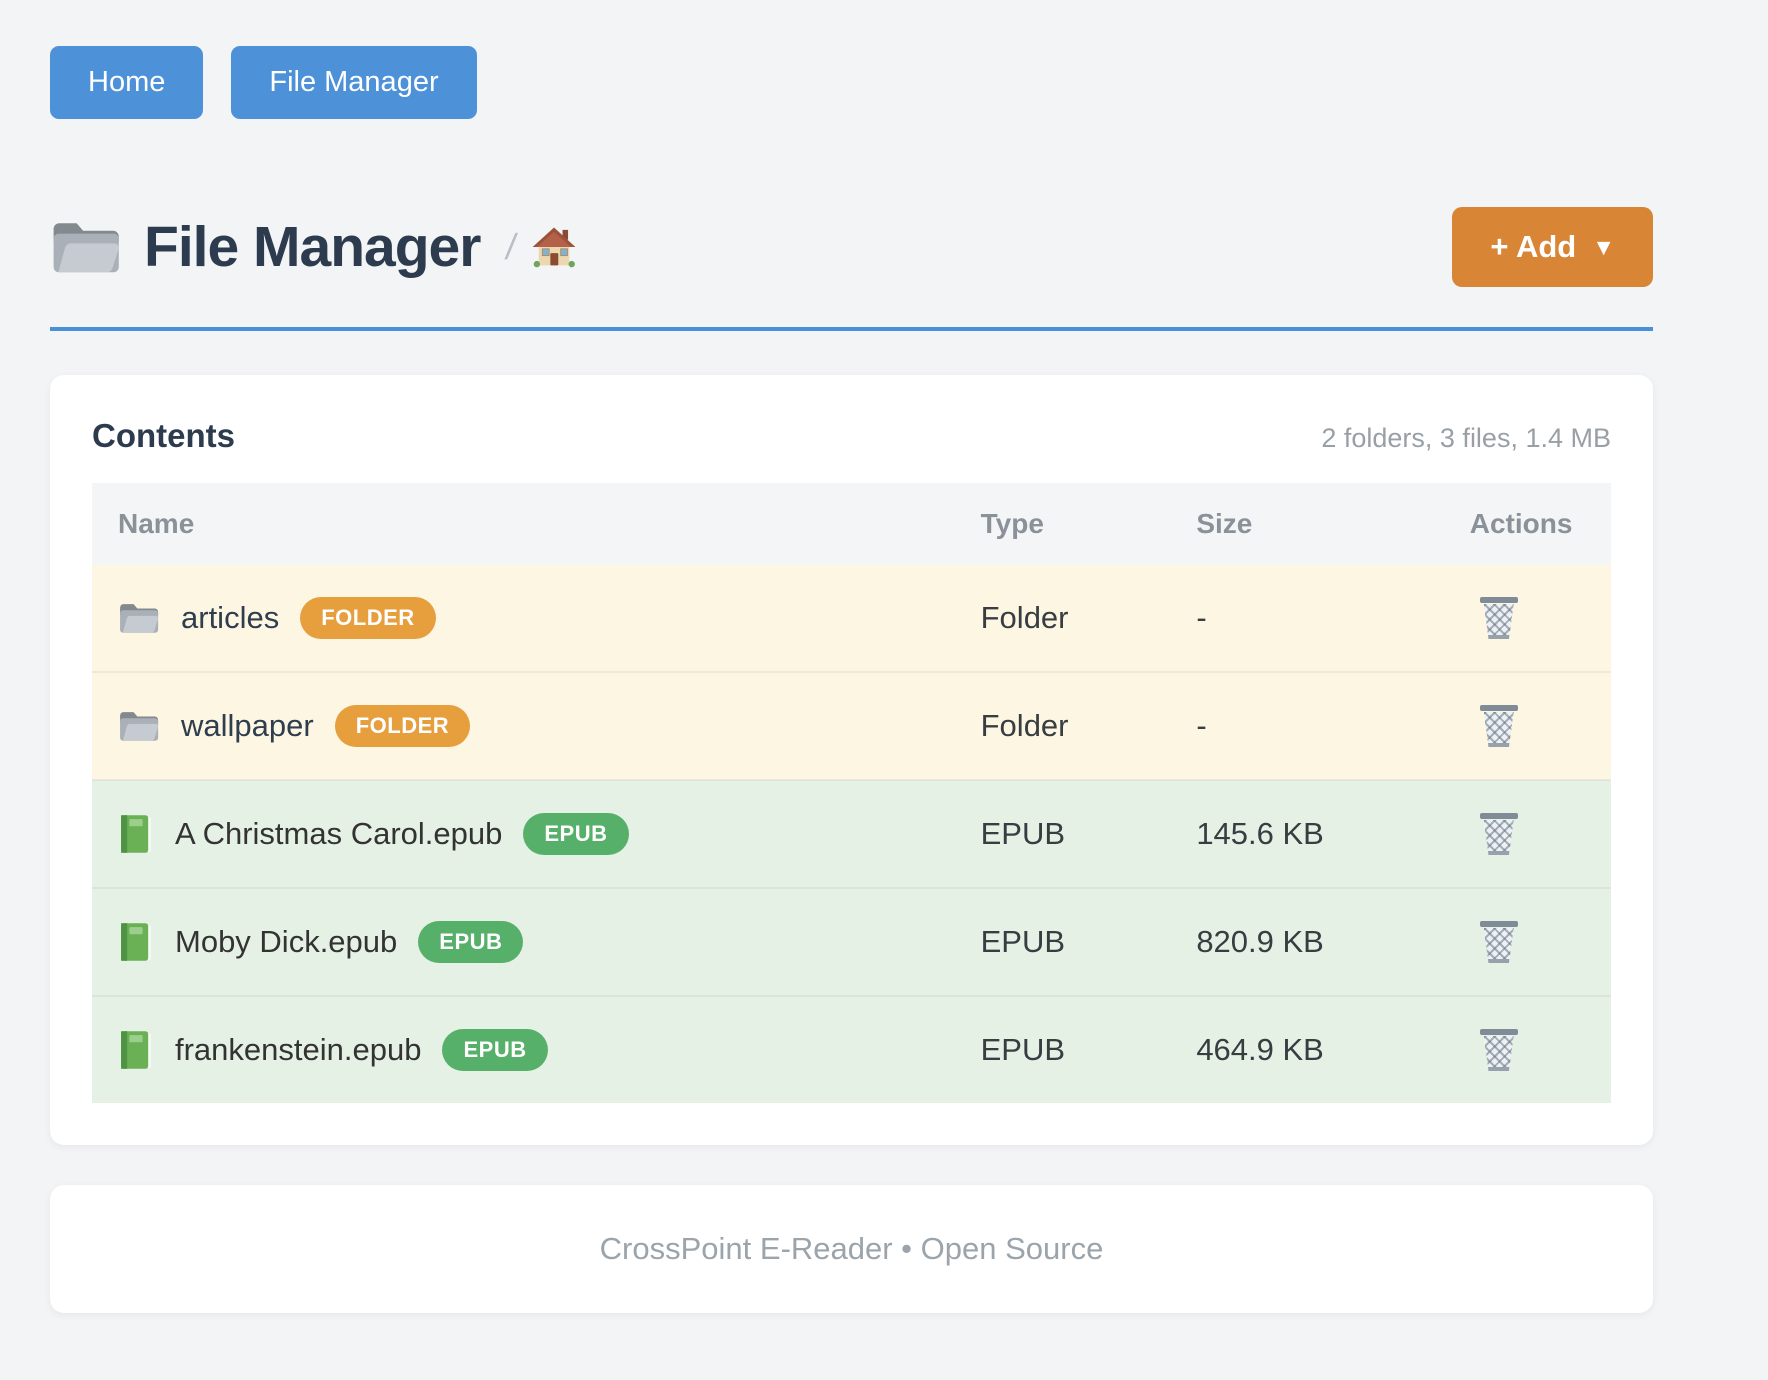 The height and width of the screenshot is (1380, 1768). What do you see at coordinates (354, 82) in the screenshot?
I see `file-manager-button: File Manager` at bounding box center [354, 82].